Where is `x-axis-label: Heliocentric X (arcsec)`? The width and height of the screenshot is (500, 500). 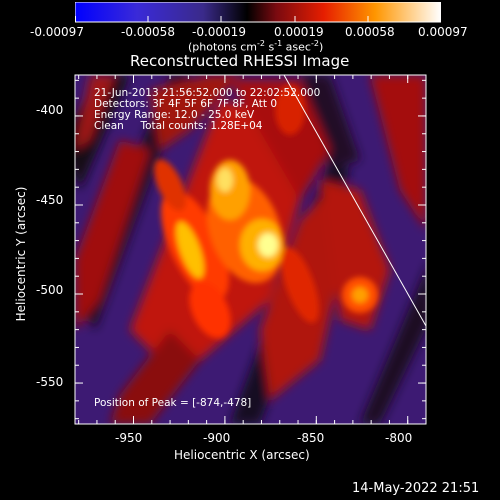 x-axis-label: Heliocentric X (arcsec) is located at coordinates (242, 455).